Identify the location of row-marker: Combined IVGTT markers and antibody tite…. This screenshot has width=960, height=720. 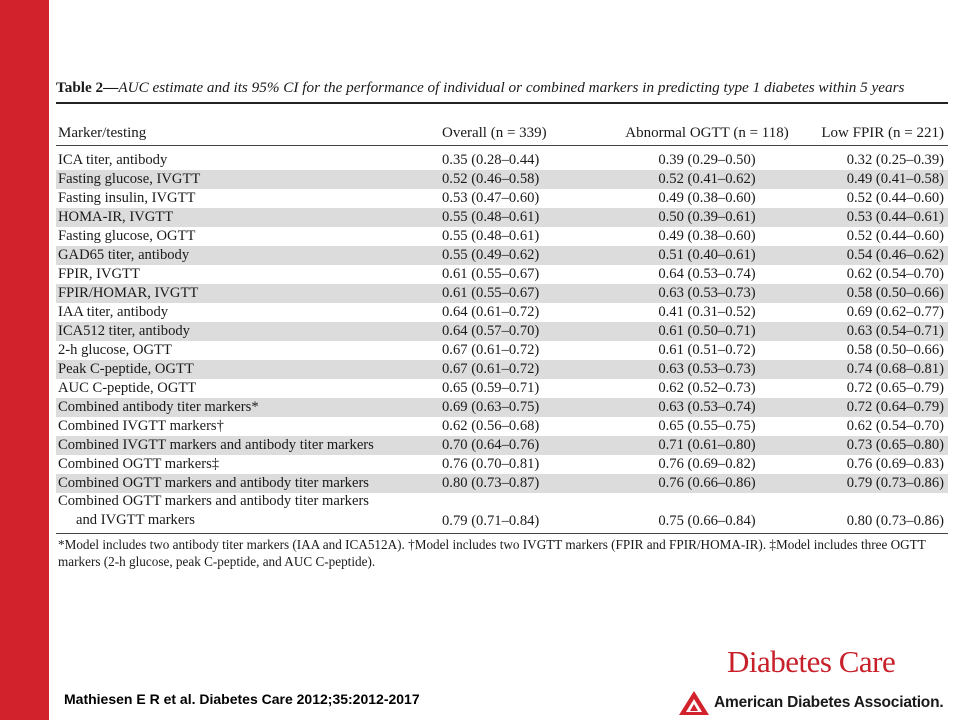
(216, 445).